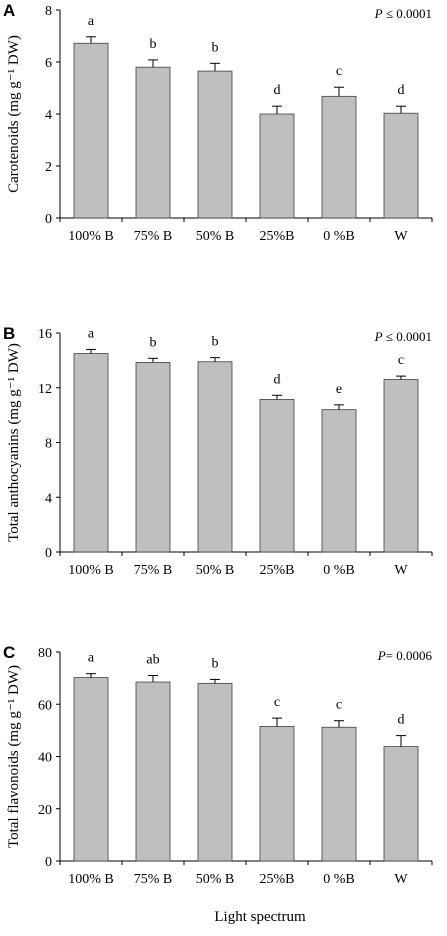  I want to click on panel-a-significance-letter: c, so click(339, 71).